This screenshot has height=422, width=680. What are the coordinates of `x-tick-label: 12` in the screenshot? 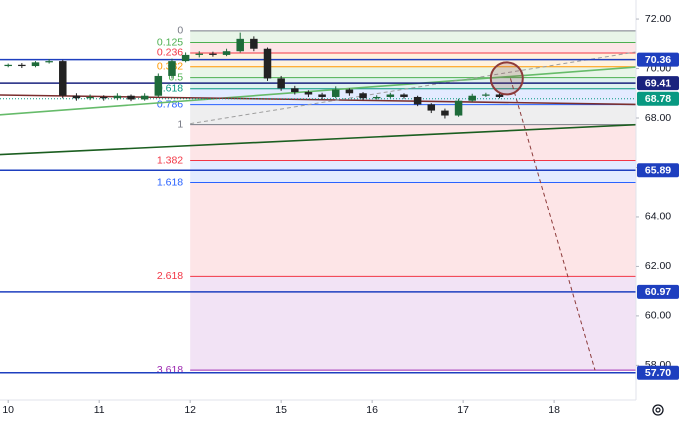 It's located at (190, 410).